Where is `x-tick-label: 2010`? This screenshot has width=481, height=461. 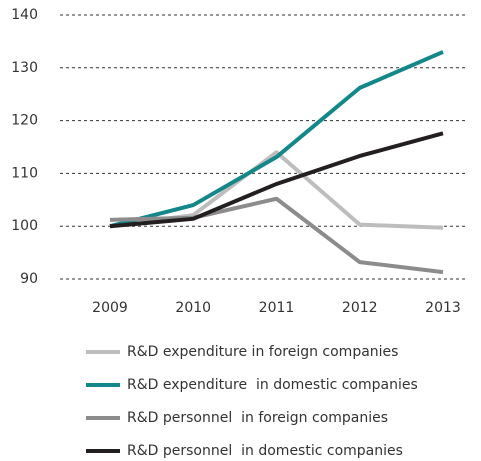
x-tick-label: 2010 is located at coordinates (193, 308).